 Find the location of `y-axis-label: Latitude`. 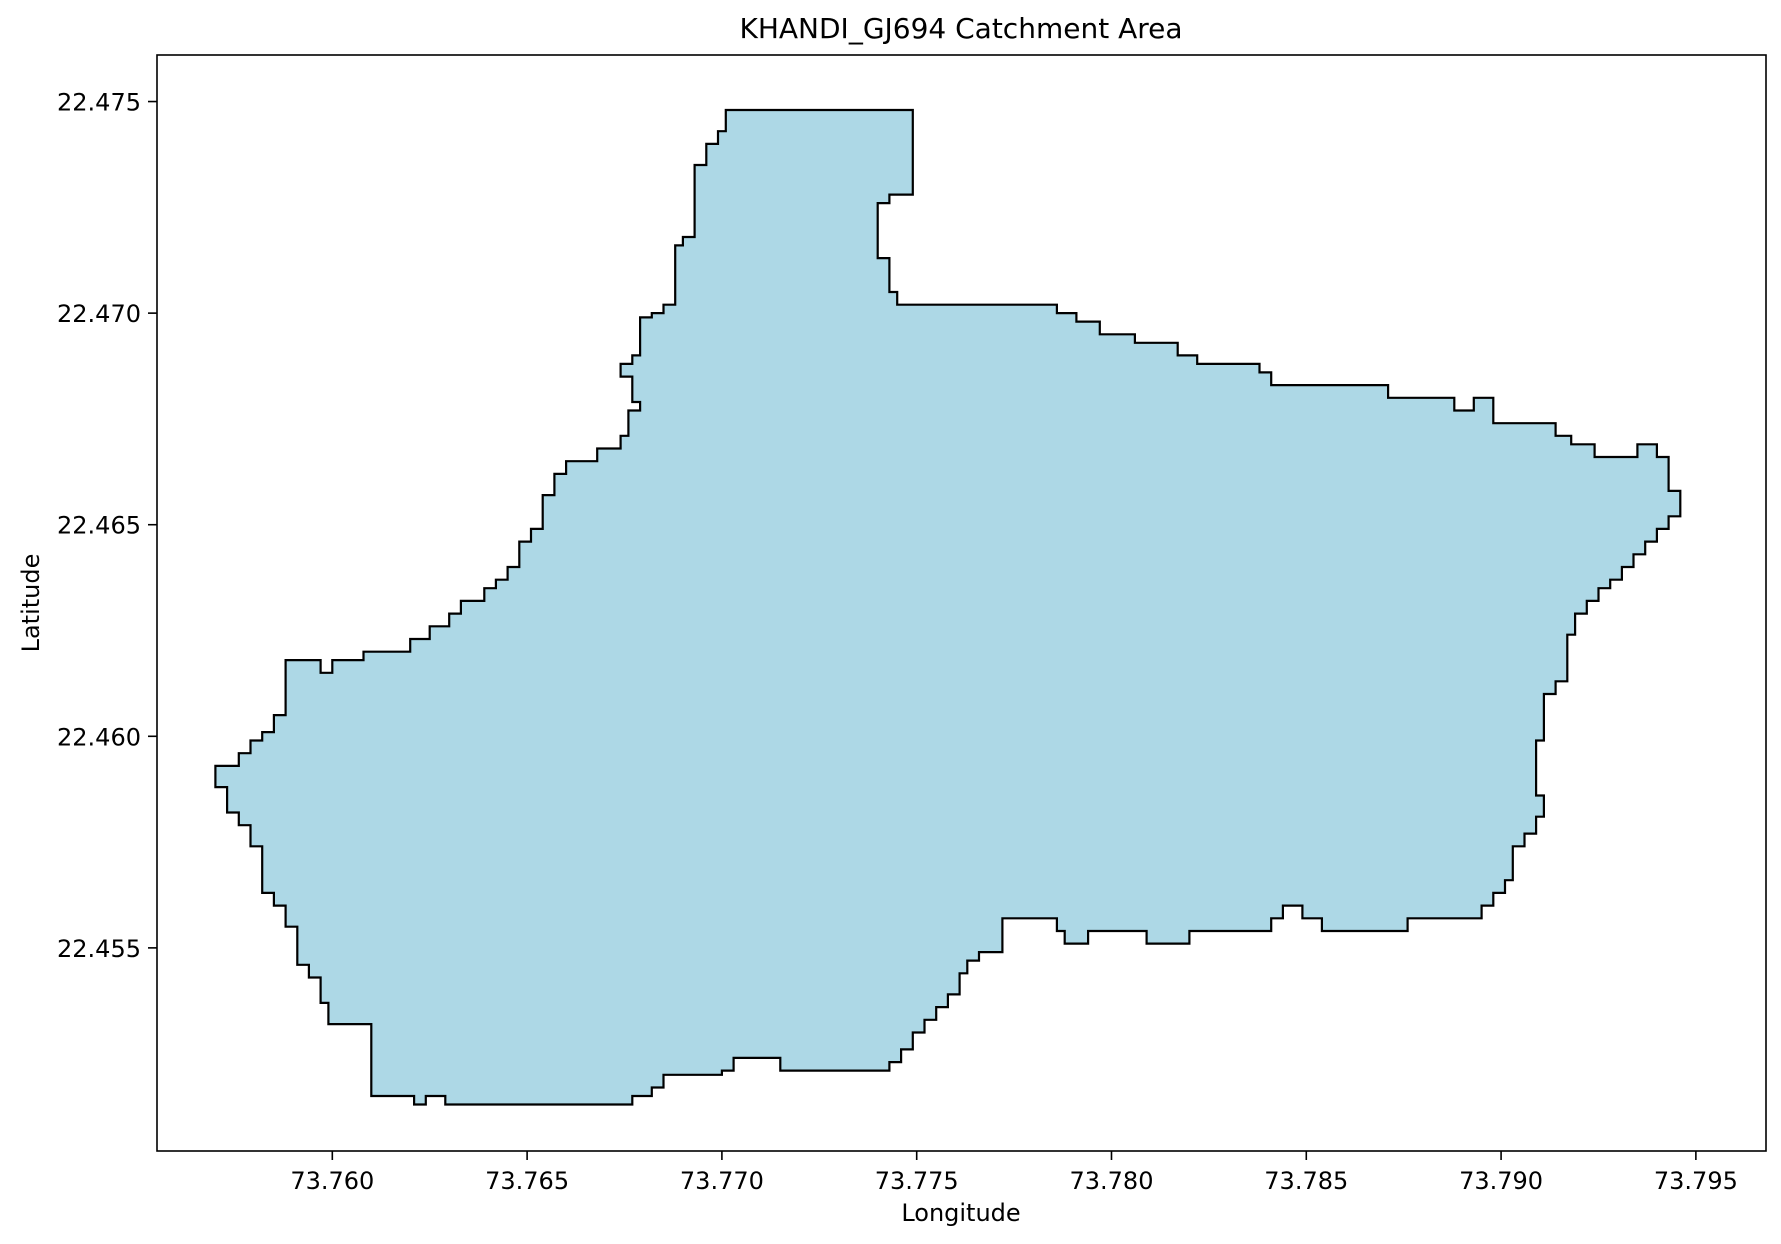

y-axis-label: Latitude is located at coordinates (31, 603).